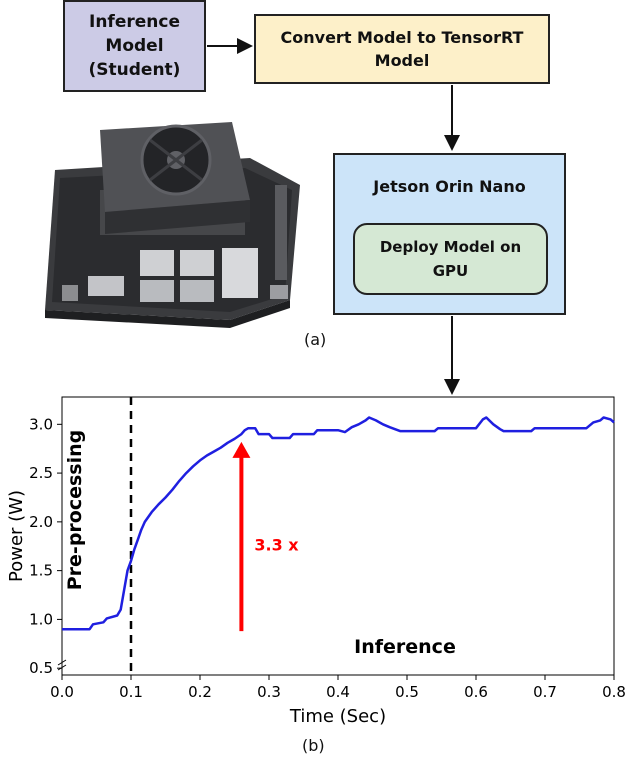 This screenshot has width=628, height=758. I want to click on preprocessing-label: Pre-processing, so click(75, 510).